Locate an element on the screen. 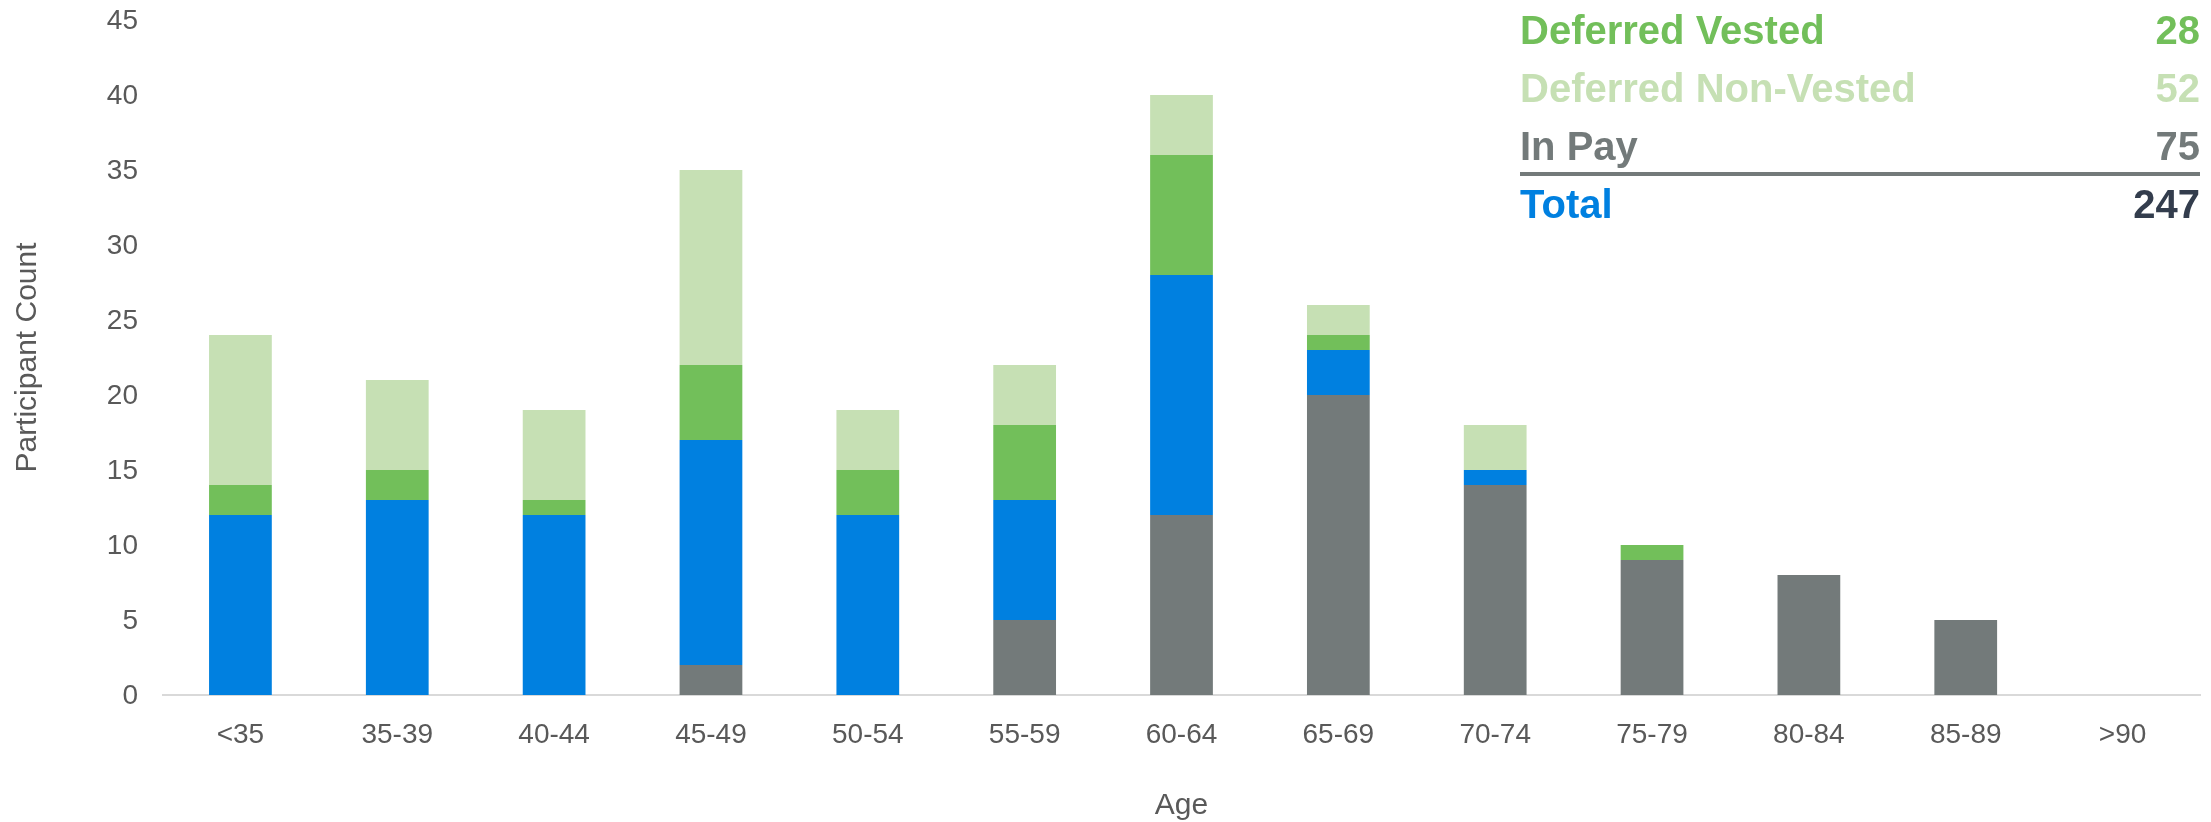  x-tick-label: 55-59 is located at coordinates (1024, 733).